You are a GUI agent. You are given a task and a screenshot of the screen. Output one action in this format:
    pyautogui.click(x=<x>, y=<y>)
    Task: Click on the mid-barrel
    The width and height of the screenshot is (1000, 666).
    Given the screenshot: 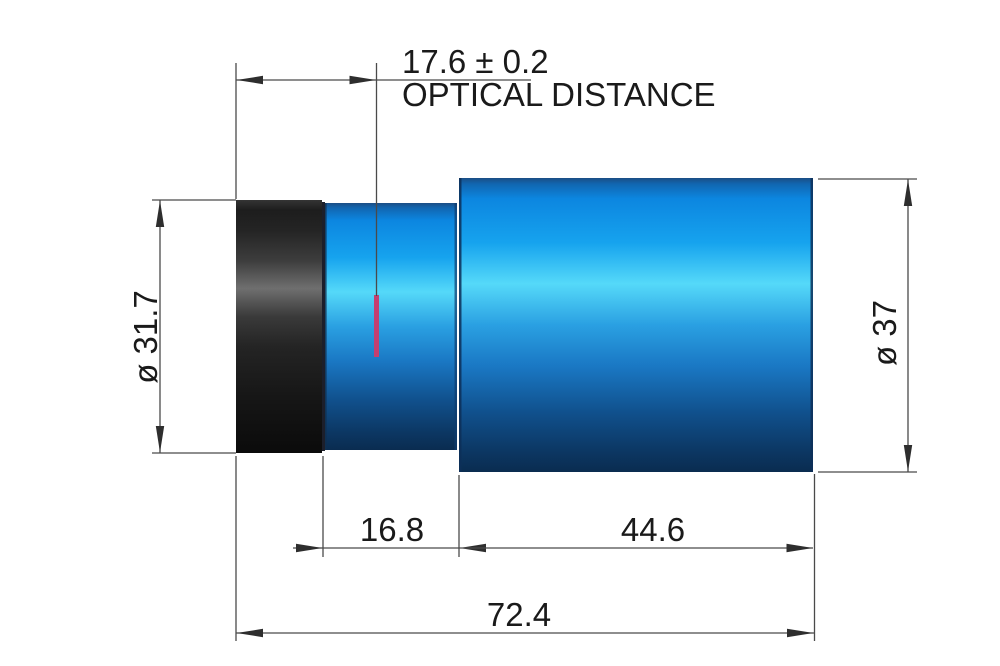 What is the action you would take?
    pyautogui.click(x=391, y=326)
    